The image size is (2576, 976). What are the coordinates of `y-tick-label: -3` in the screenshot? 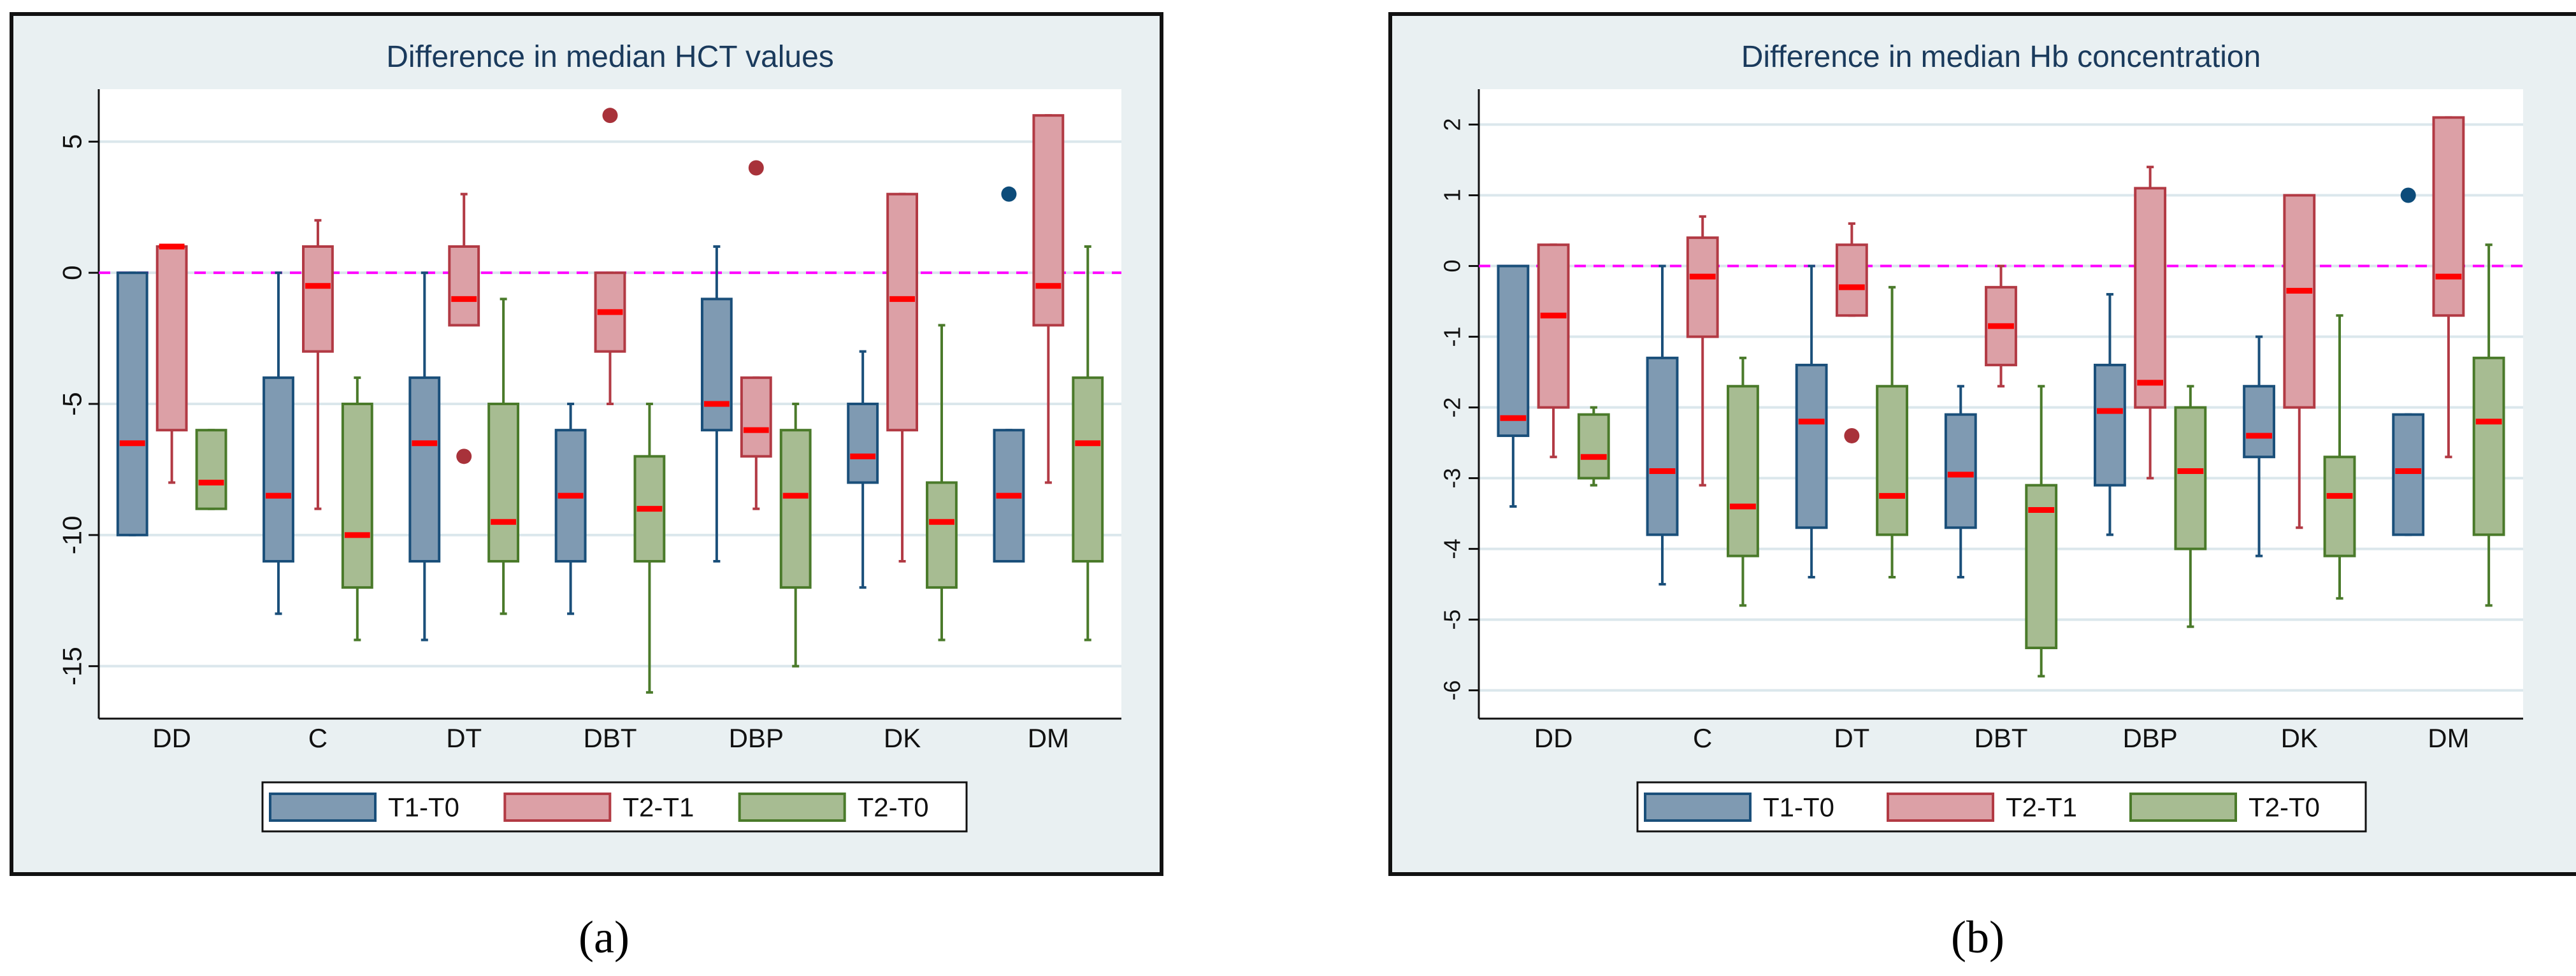 It's located at (1452, 478).